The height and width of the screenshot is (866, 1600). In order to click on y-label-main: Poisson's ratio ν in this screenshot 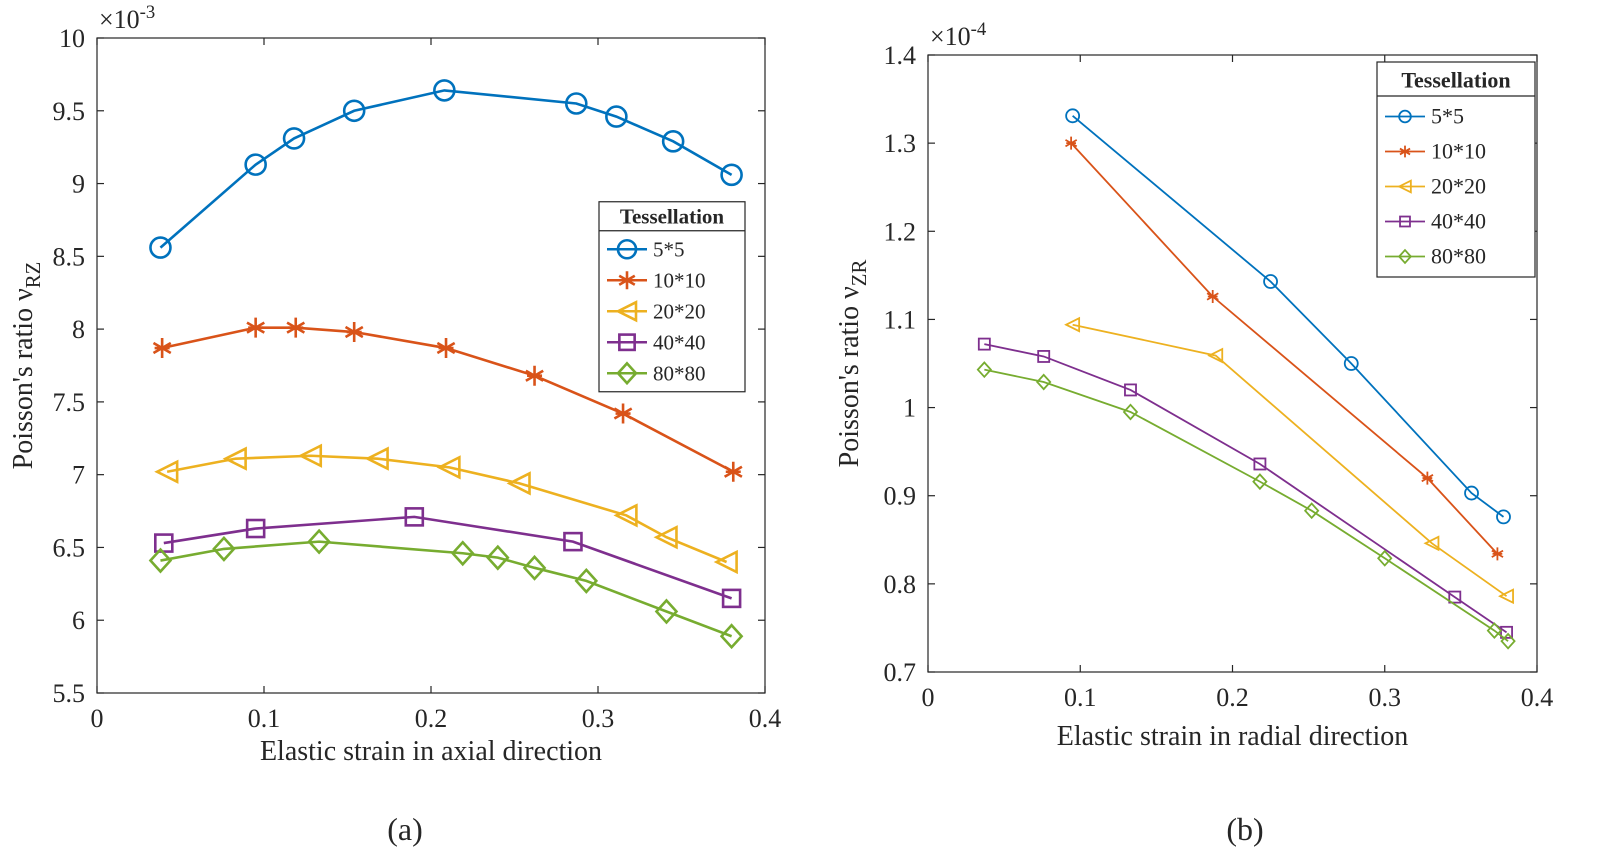, I will do `click(23, 378)`.